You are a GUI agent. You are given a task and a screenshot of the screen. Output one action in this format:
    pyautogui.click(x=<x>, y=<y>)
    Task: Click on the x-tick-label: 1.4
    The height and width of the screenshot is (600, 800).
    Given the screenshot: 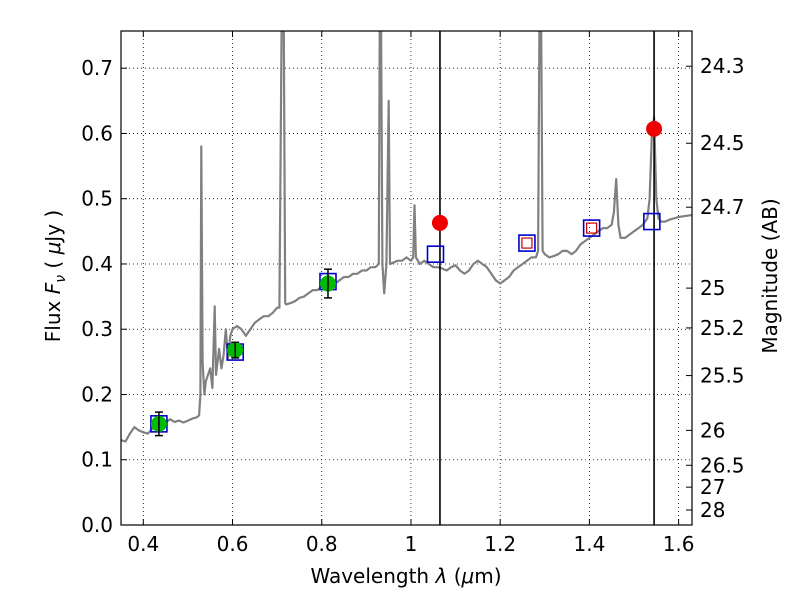 What is the action you would take?
    pyautogui.click(x=589, y=544)
    